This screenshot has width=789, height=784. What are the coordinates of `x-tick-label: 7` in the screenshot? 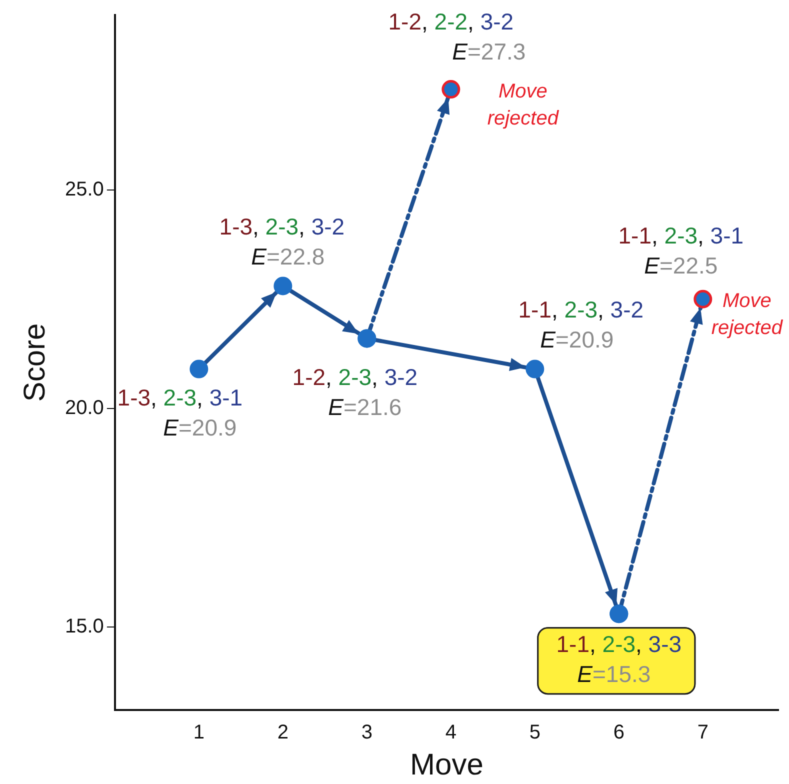 It's located at (702, 733).